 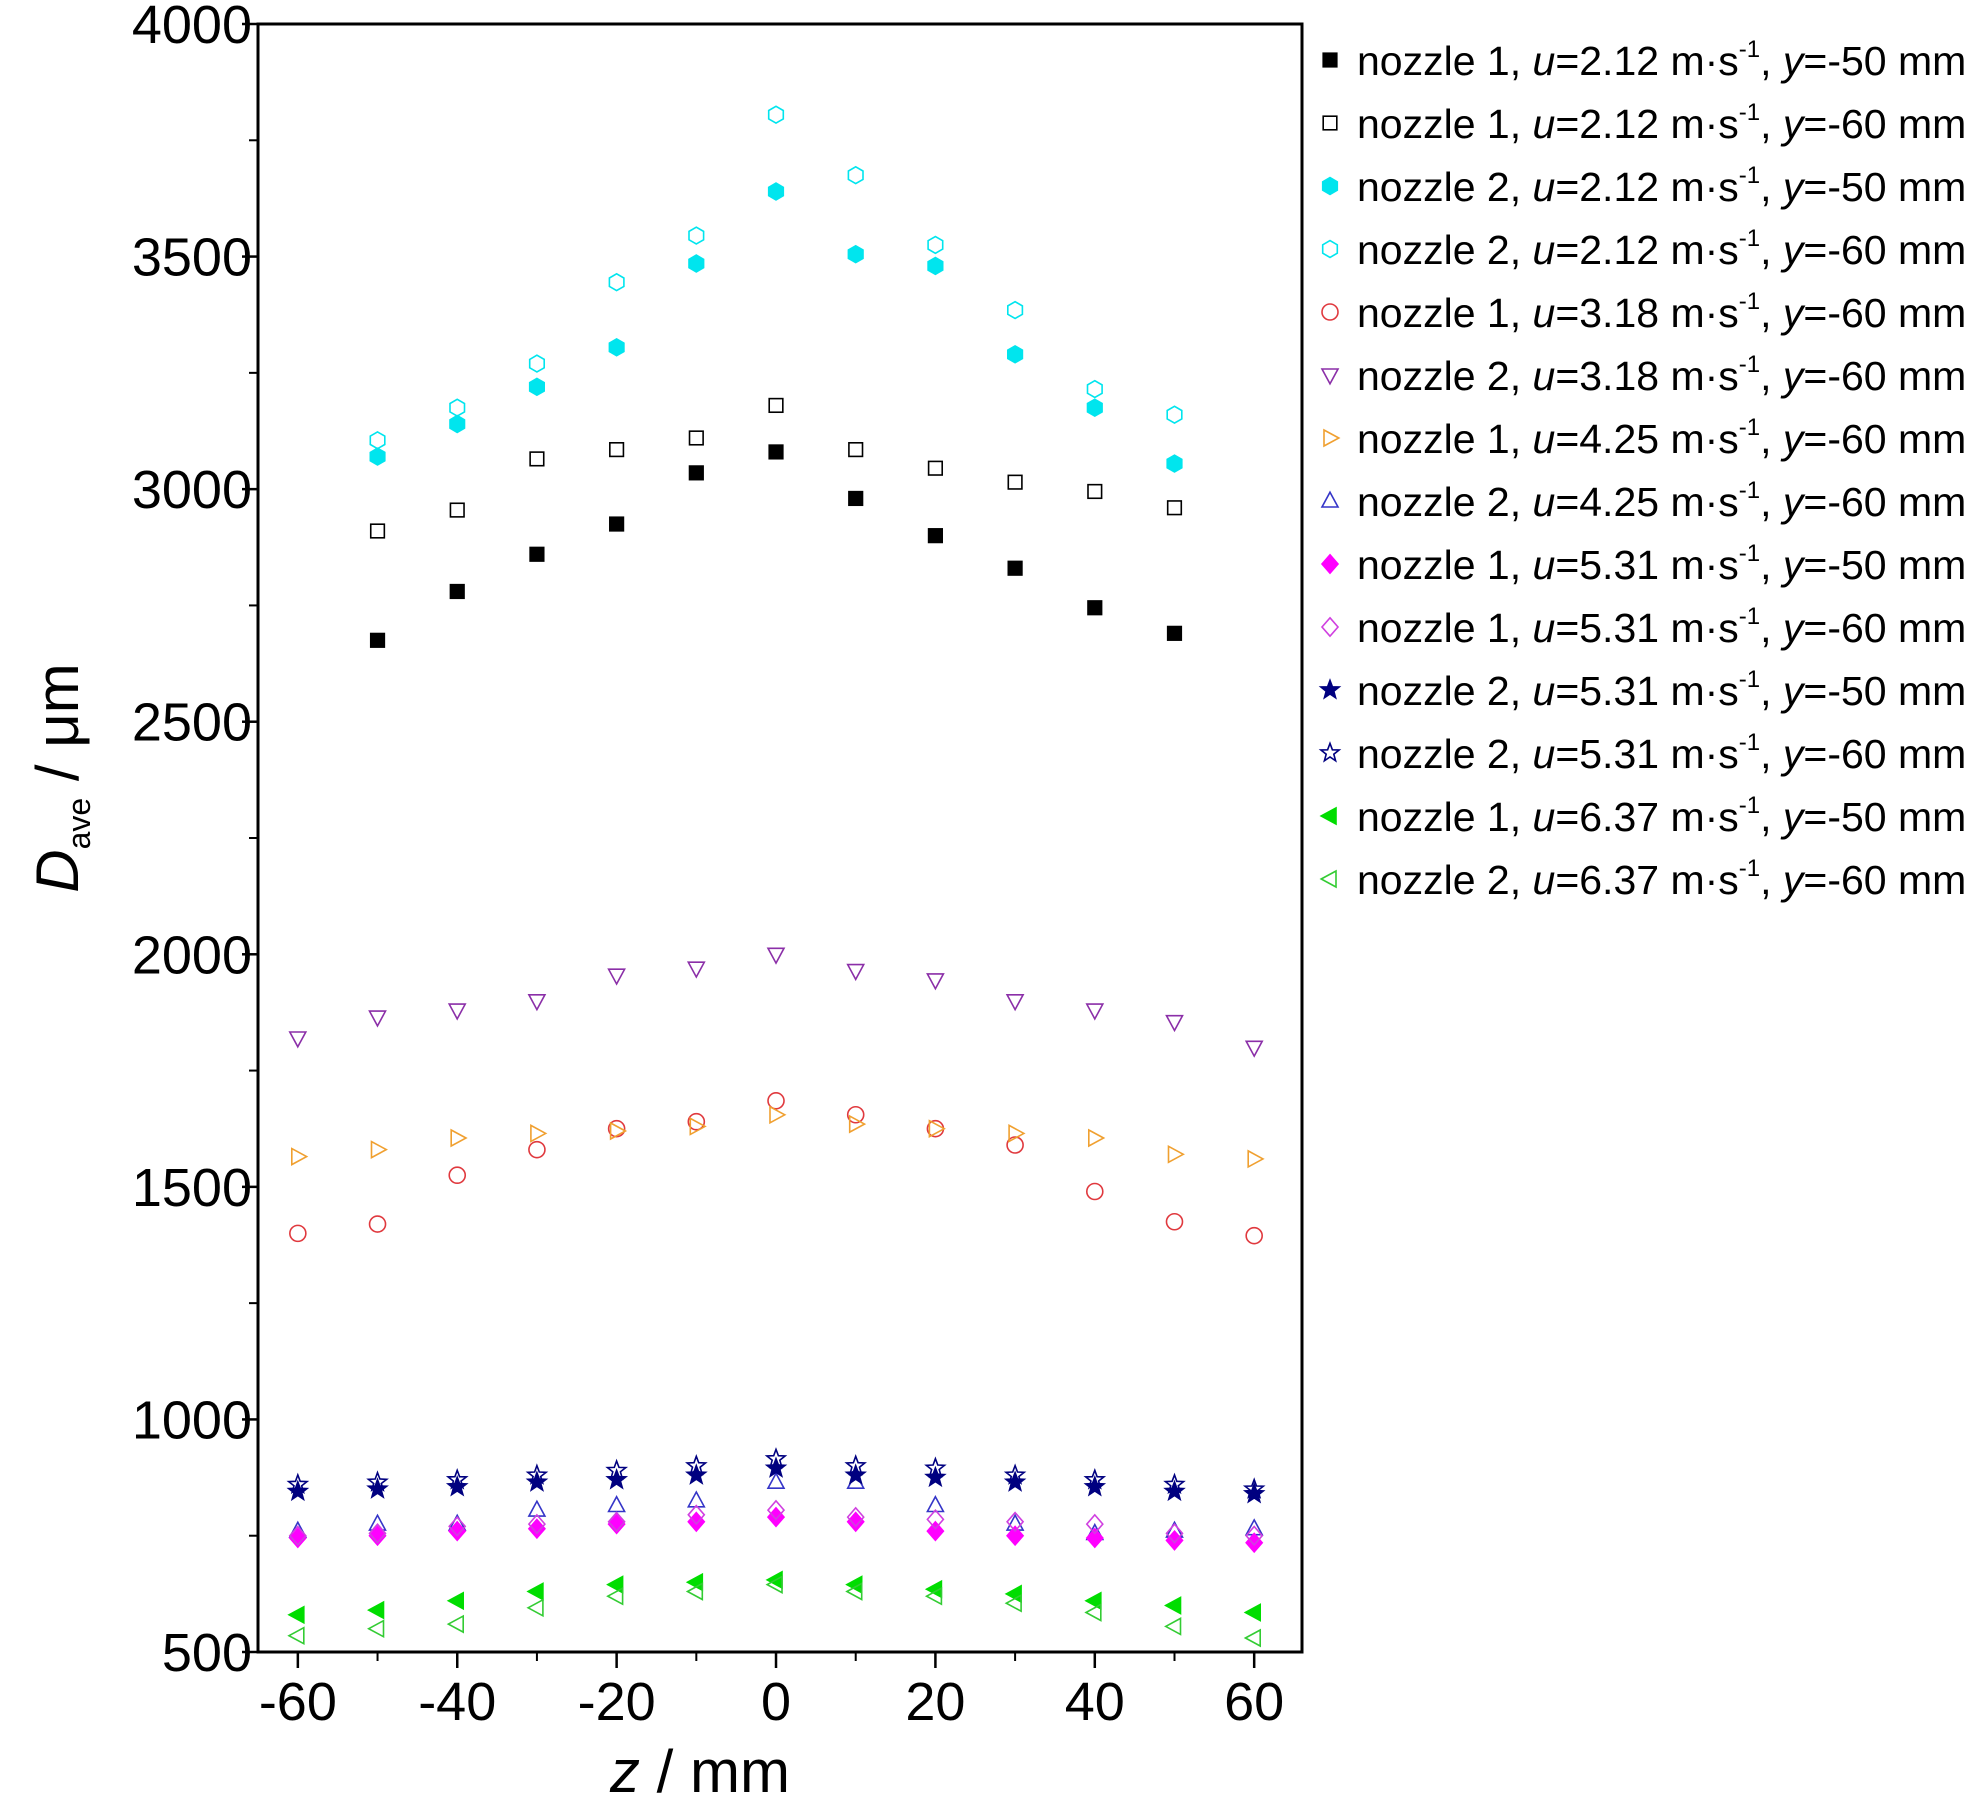 I want to click on legend-entry-2: nozzle 1, u=2.12 m·s-1, y=-60 mm, so click(x=1661, y=123).